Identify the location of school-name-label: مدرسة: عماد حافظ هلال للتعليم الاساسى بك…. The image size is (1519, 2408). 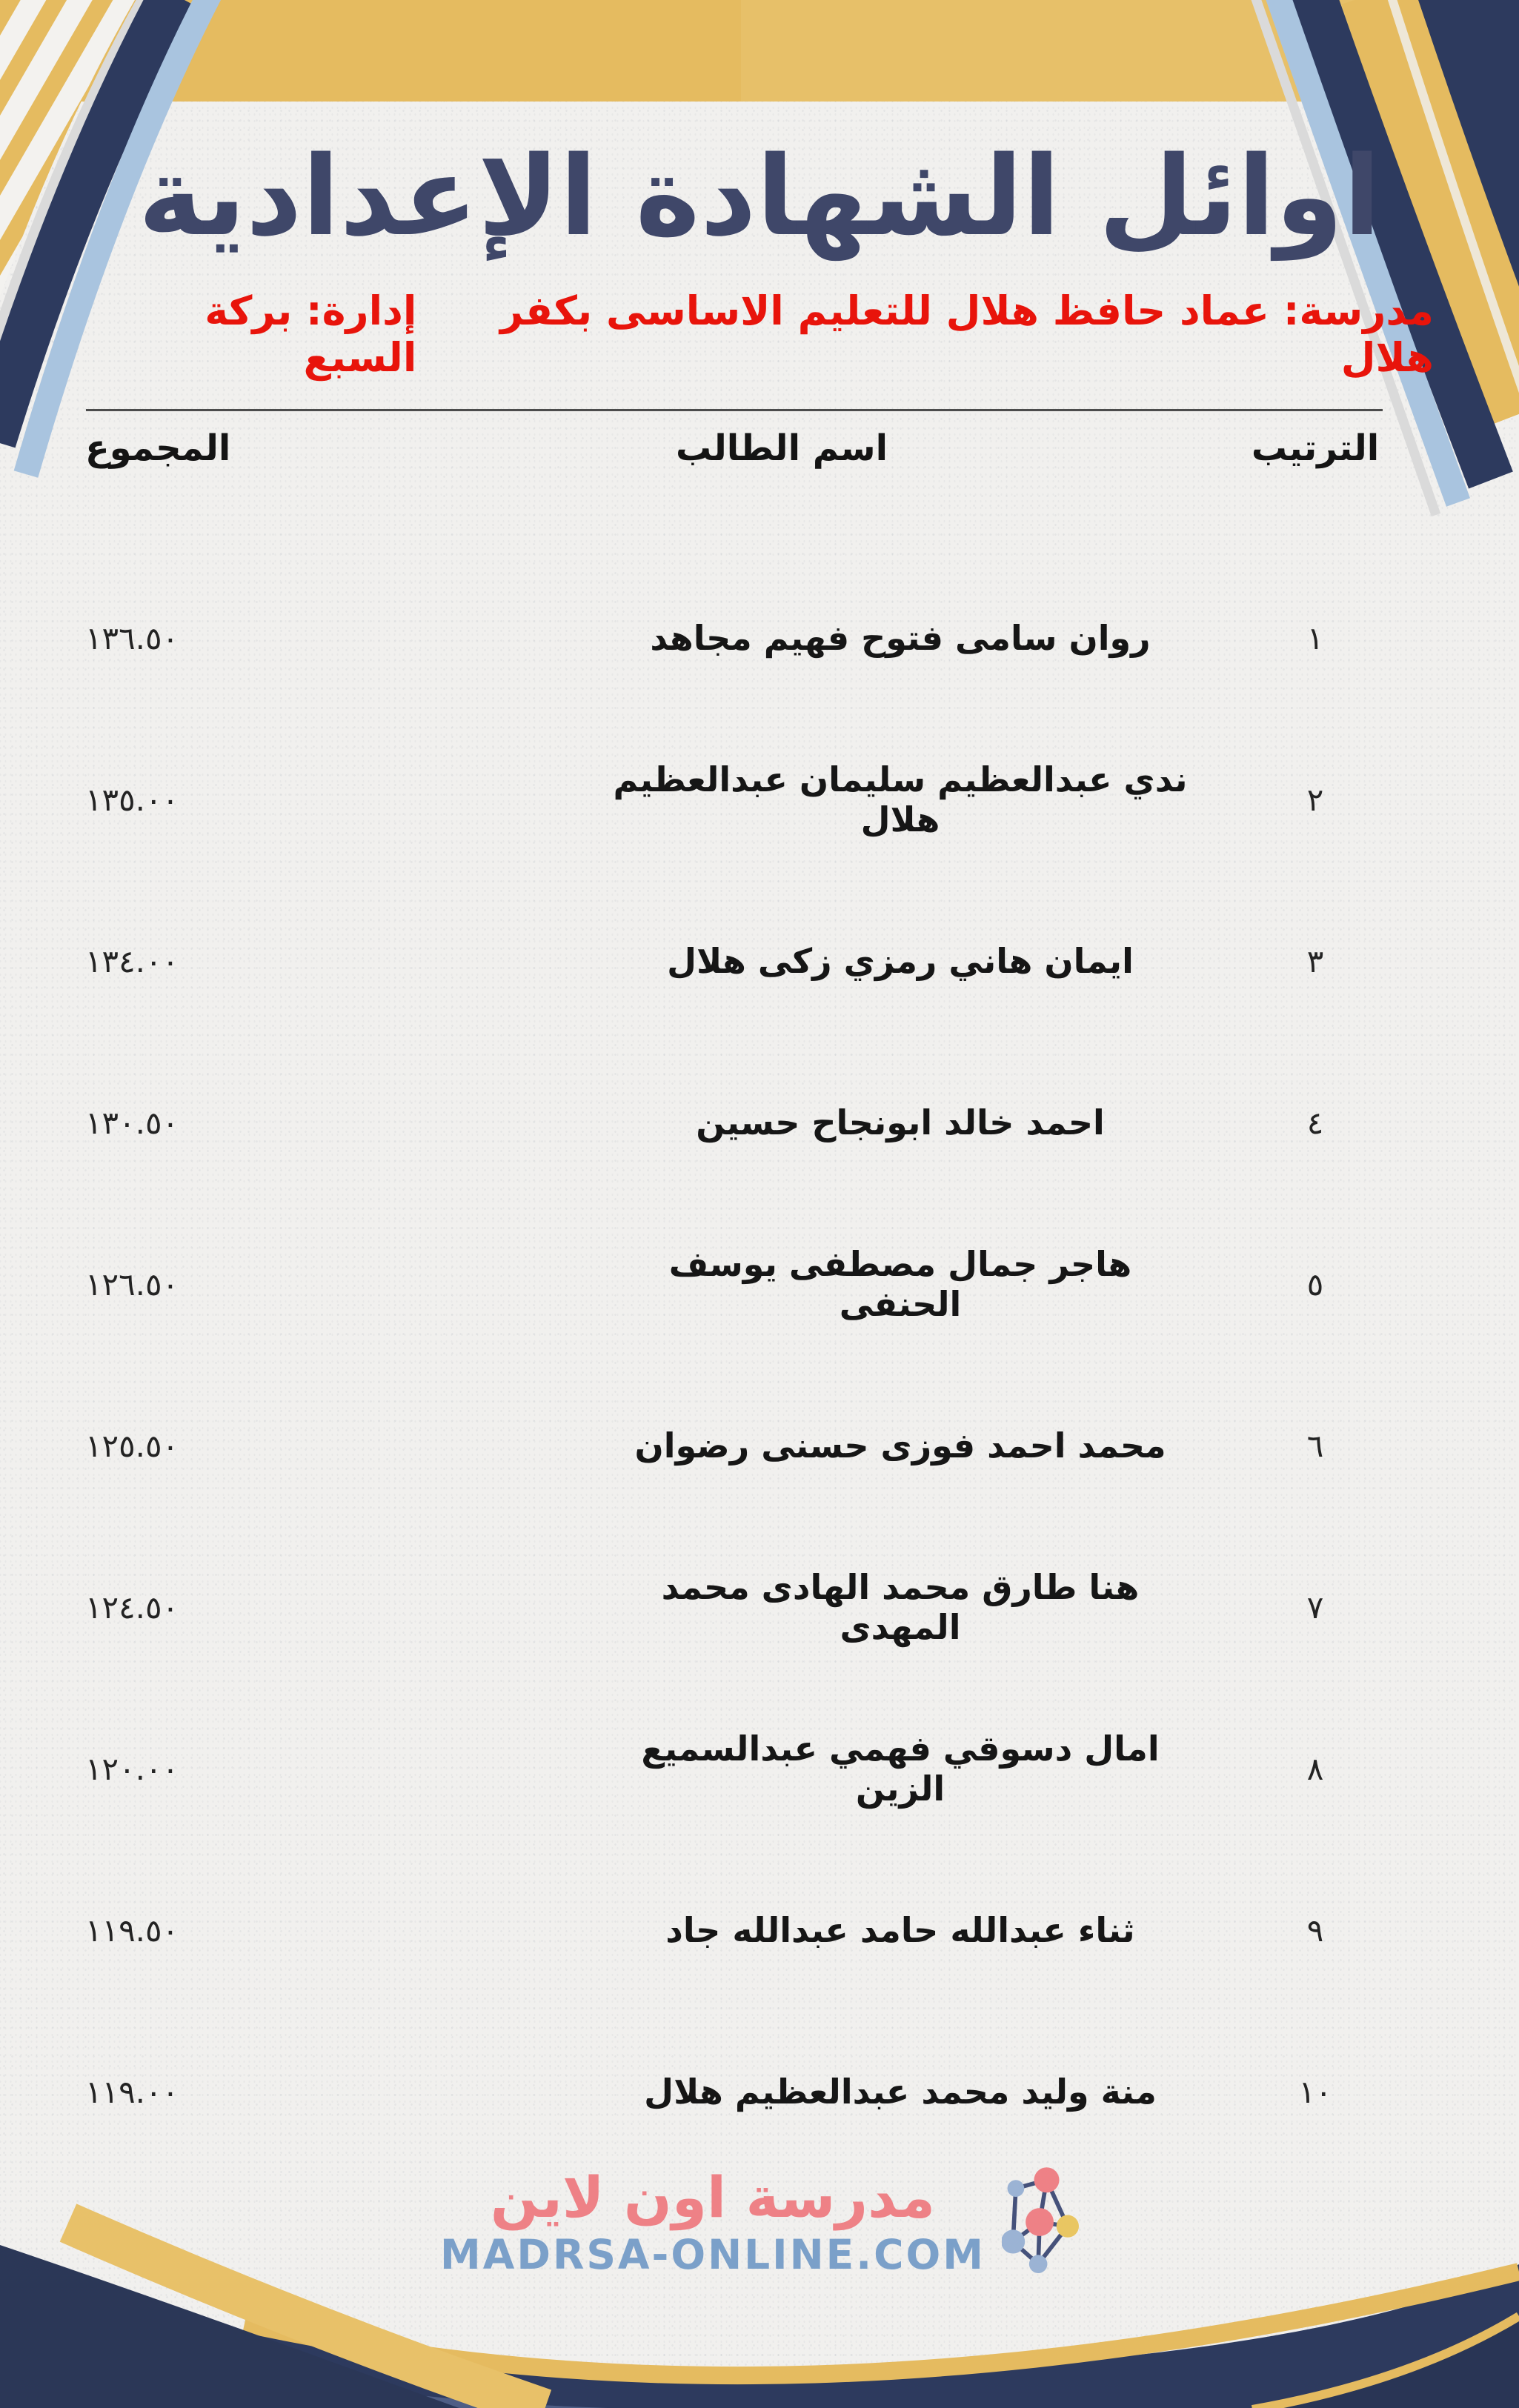
(967, 334).